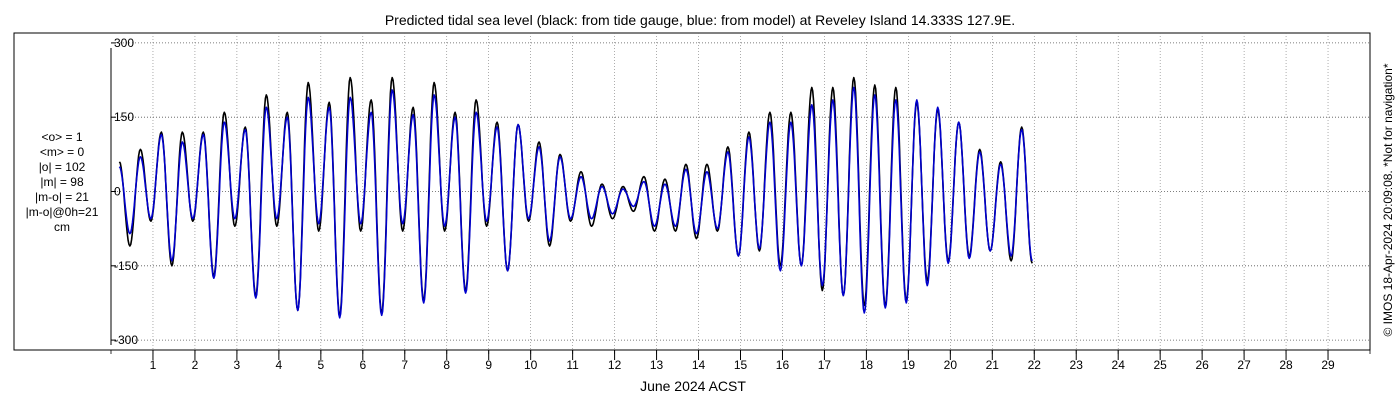 This screenshot has height=400, width=1400. Describe the element at coordinates (124, 43) in the screenshot. I see `y-tick-label-300: 300` at that location.